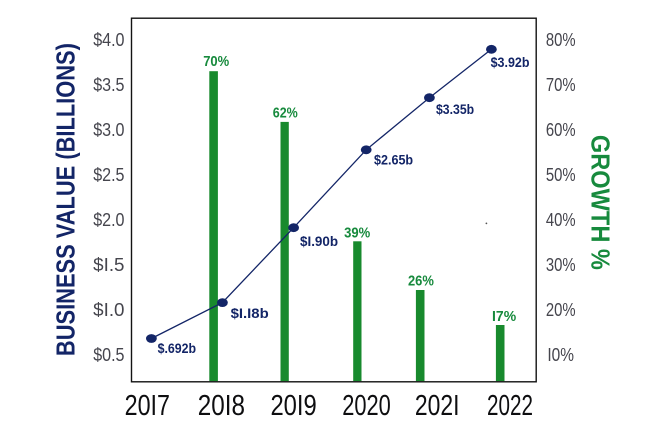 This screenshot has width=648, height=432. Describe the element at coordinates (221, 406) in the screenshot. I see `svg-text: 20I8` at that location.